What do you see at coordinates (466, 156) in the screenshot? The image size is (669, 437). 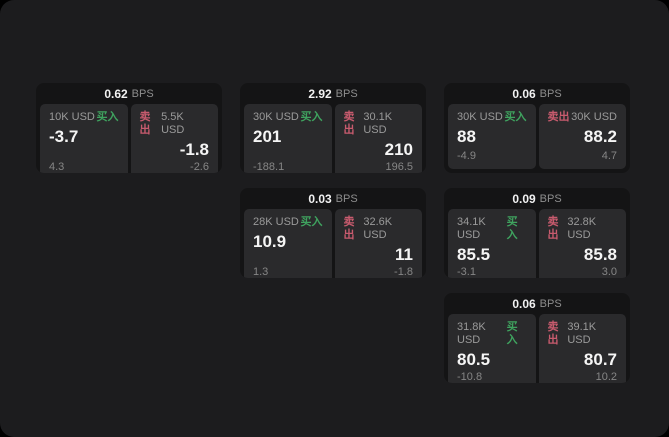 I see `buy-sub-value: -4.9` at bounding box center [466, 156].